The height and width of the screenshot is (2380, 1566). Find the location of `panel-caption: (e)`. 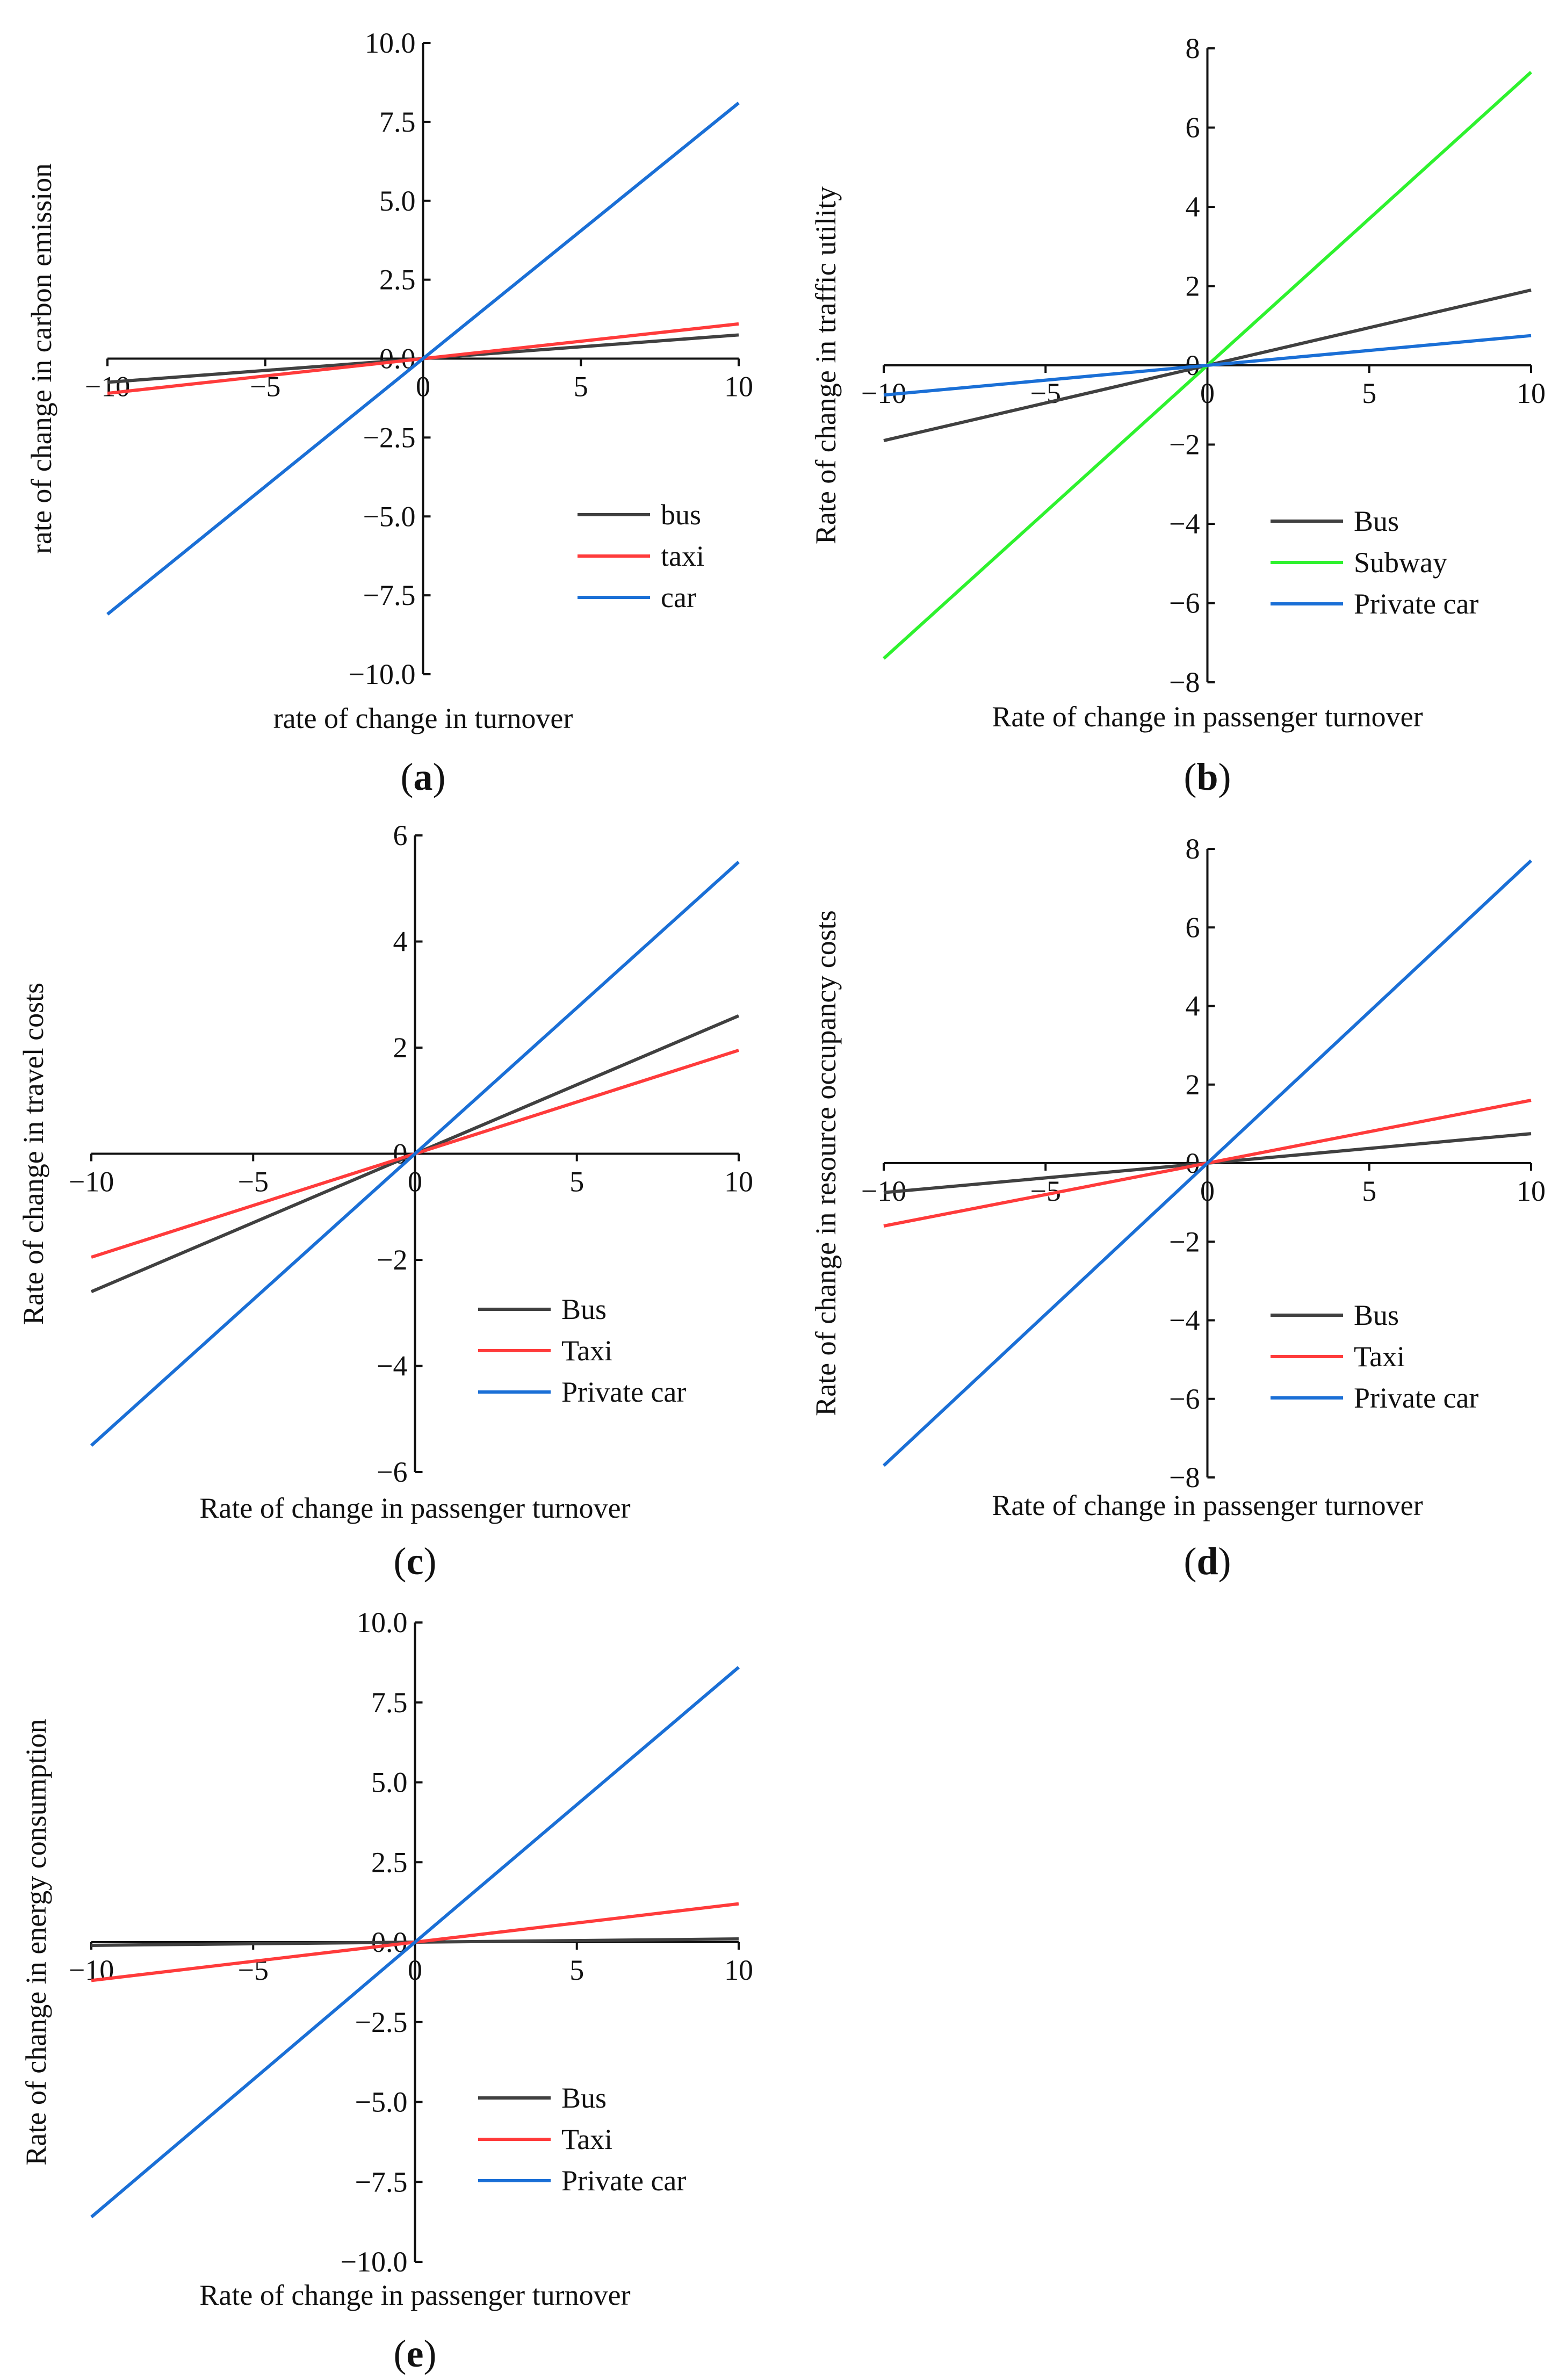

panel-caption: (e) is located at coordinates (415, 2354).